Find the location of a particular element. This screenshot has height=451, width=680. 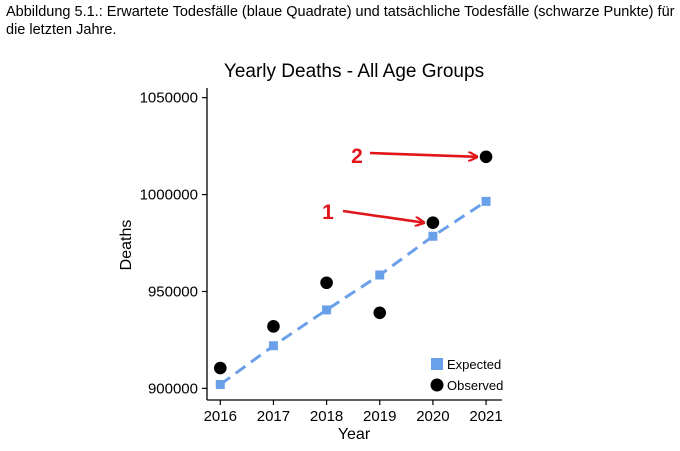

x-tick-label: 2016 is located at coordinates (220, 416).